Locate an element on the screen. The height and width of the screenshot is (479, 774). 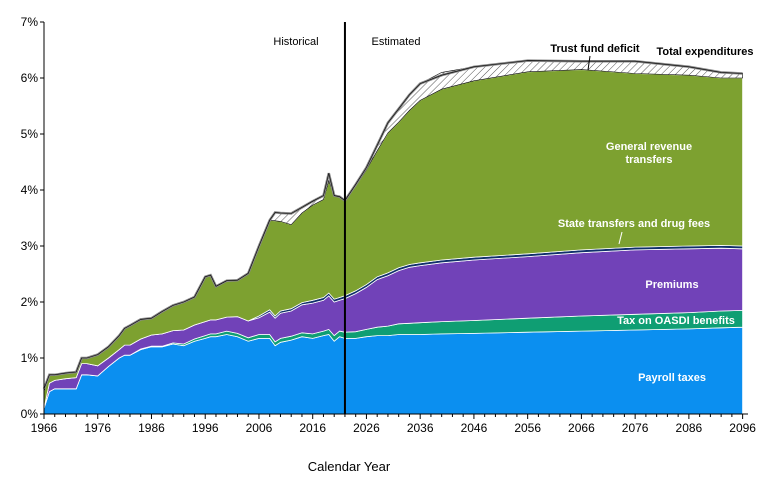
general-revenue-label-line1: General revenue is located at coordinates (649, 147).